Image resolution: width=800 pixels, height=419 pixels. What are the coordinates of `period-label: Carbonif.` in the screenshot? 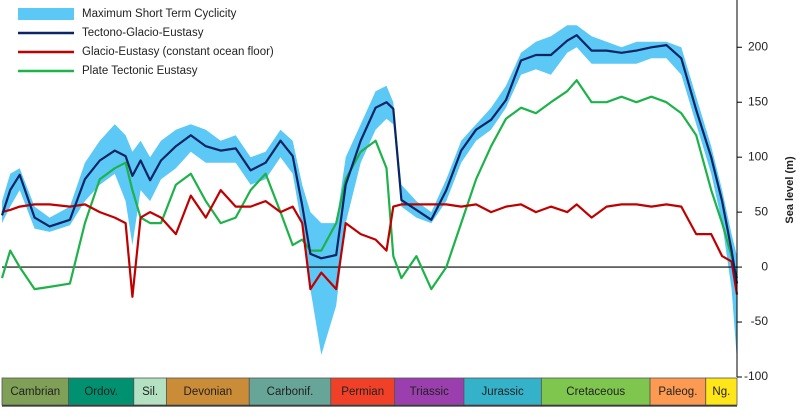 It's located at (290, 392).